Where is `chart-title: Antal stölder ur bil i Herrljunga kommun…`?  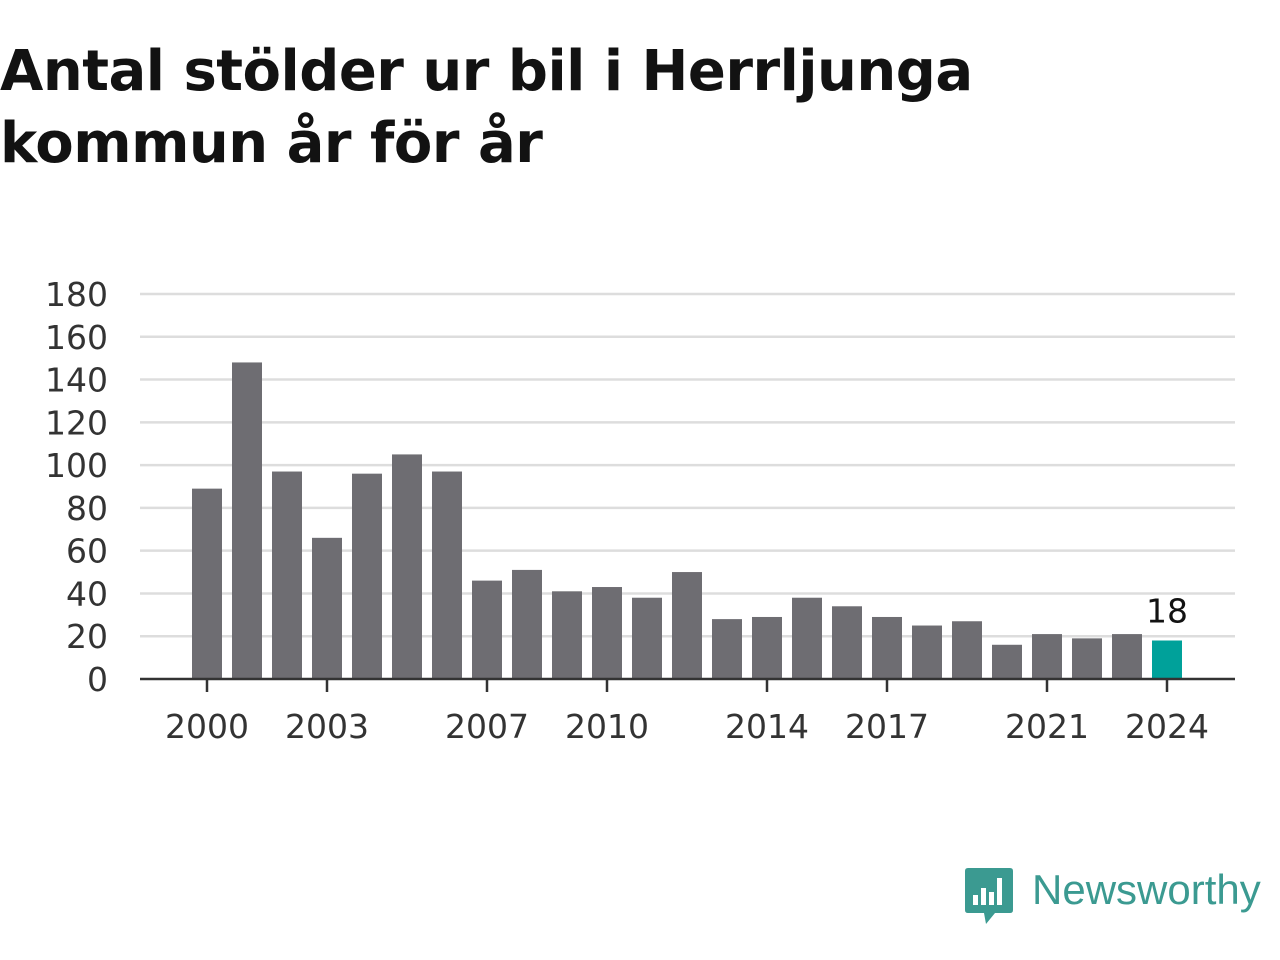
chart-title: Antal stölder ur bil i Herrljunga kommun… is located at coordinates (486, 107).